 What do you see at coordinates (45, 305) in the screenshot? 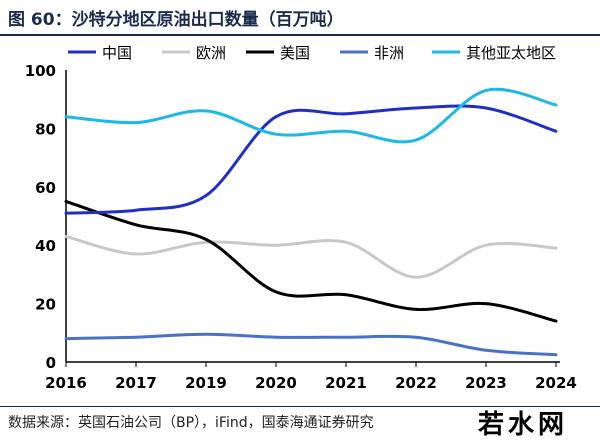
I see `y-tick-label: 20` at bounding box center [45, 305].